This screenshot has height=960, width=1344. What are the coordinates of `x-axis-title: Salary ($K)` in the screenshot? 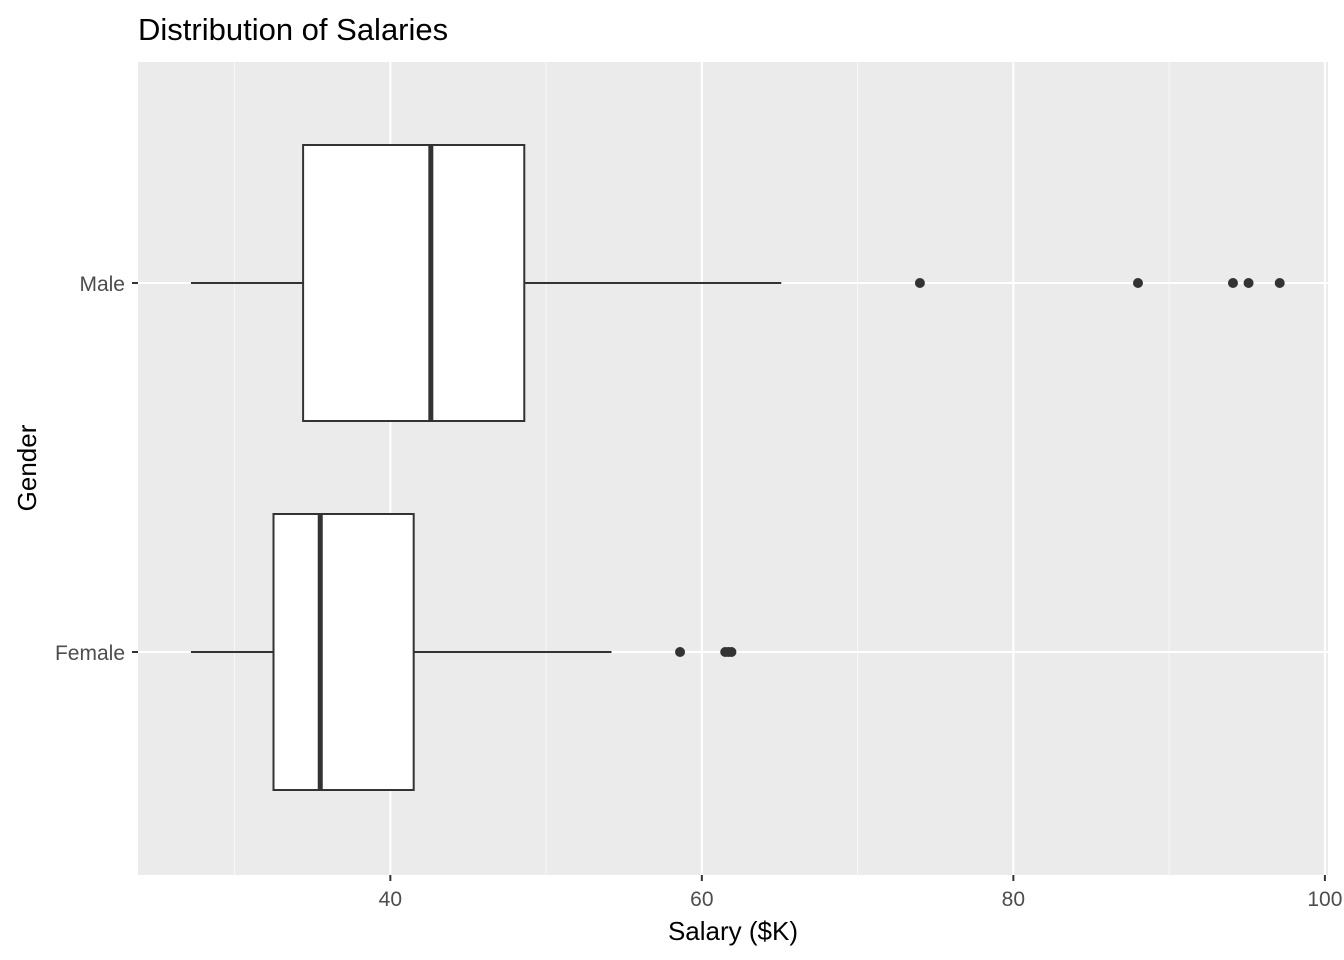 It's located at (733, 931).